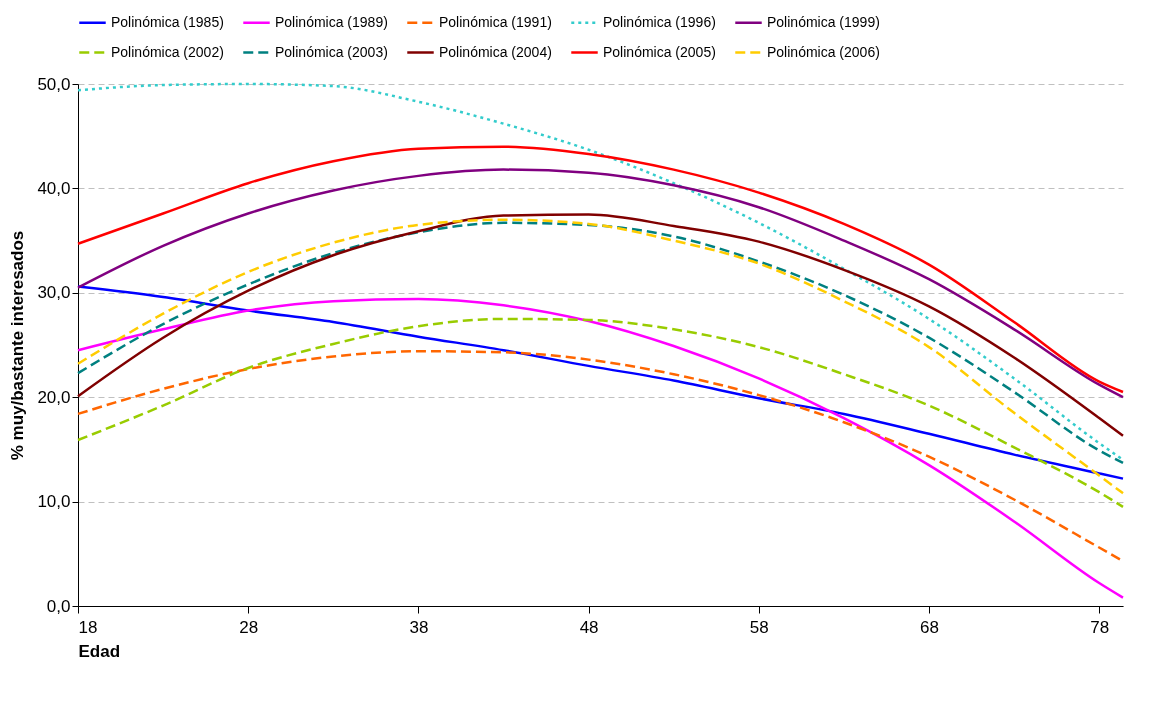 This screenshot has height=708, width=1159. I want to click on y-tick-label: 0,0, so click(58, 606).